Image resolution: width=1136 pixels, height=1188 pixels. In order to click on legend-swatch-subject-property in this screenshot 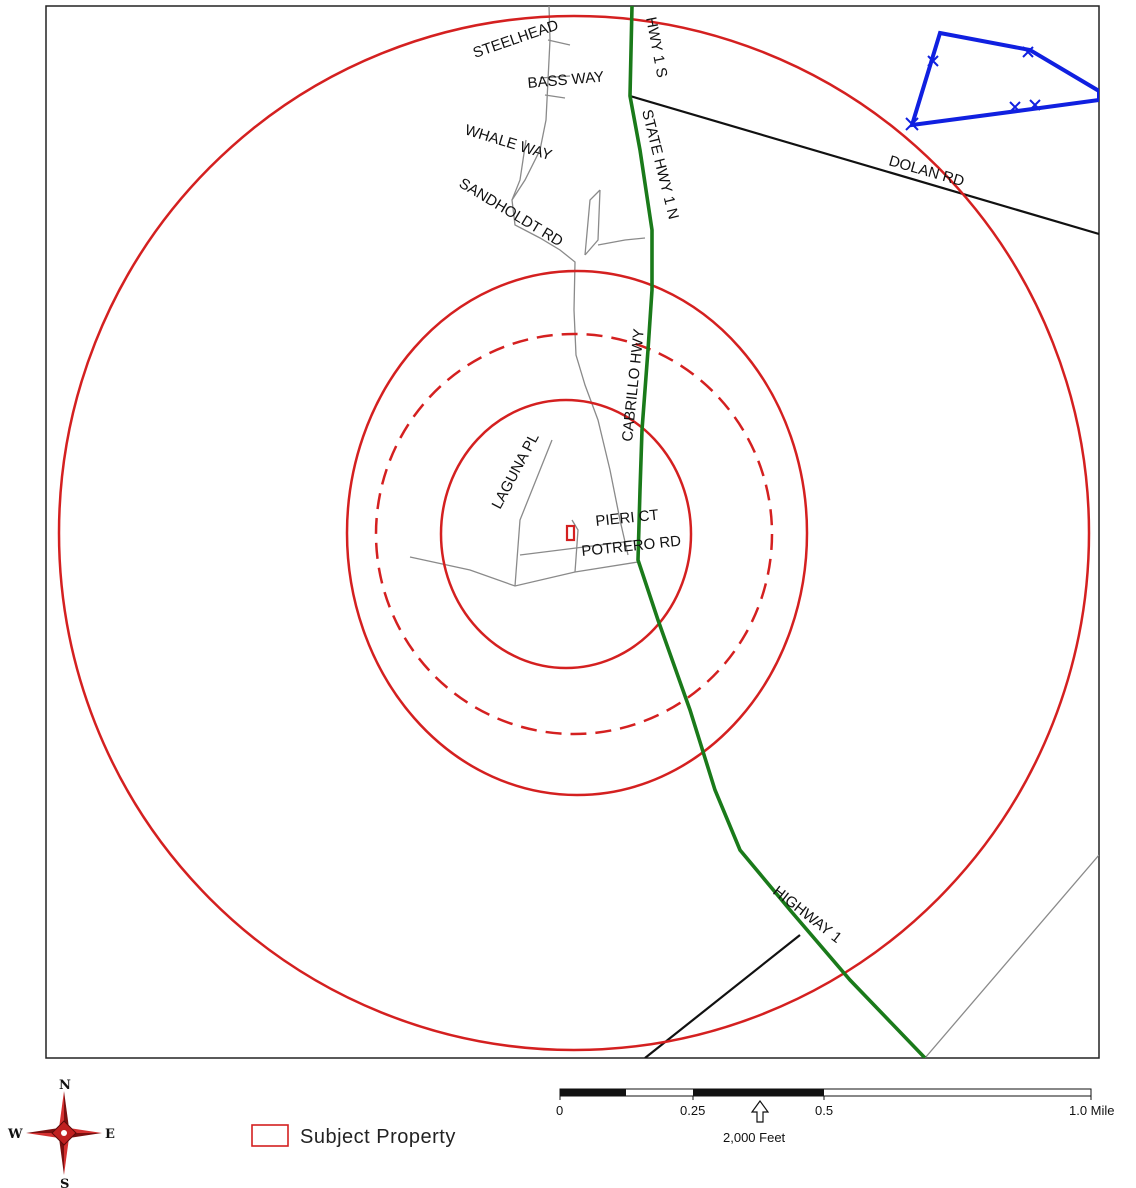, I will do `click(270, 1135)`.